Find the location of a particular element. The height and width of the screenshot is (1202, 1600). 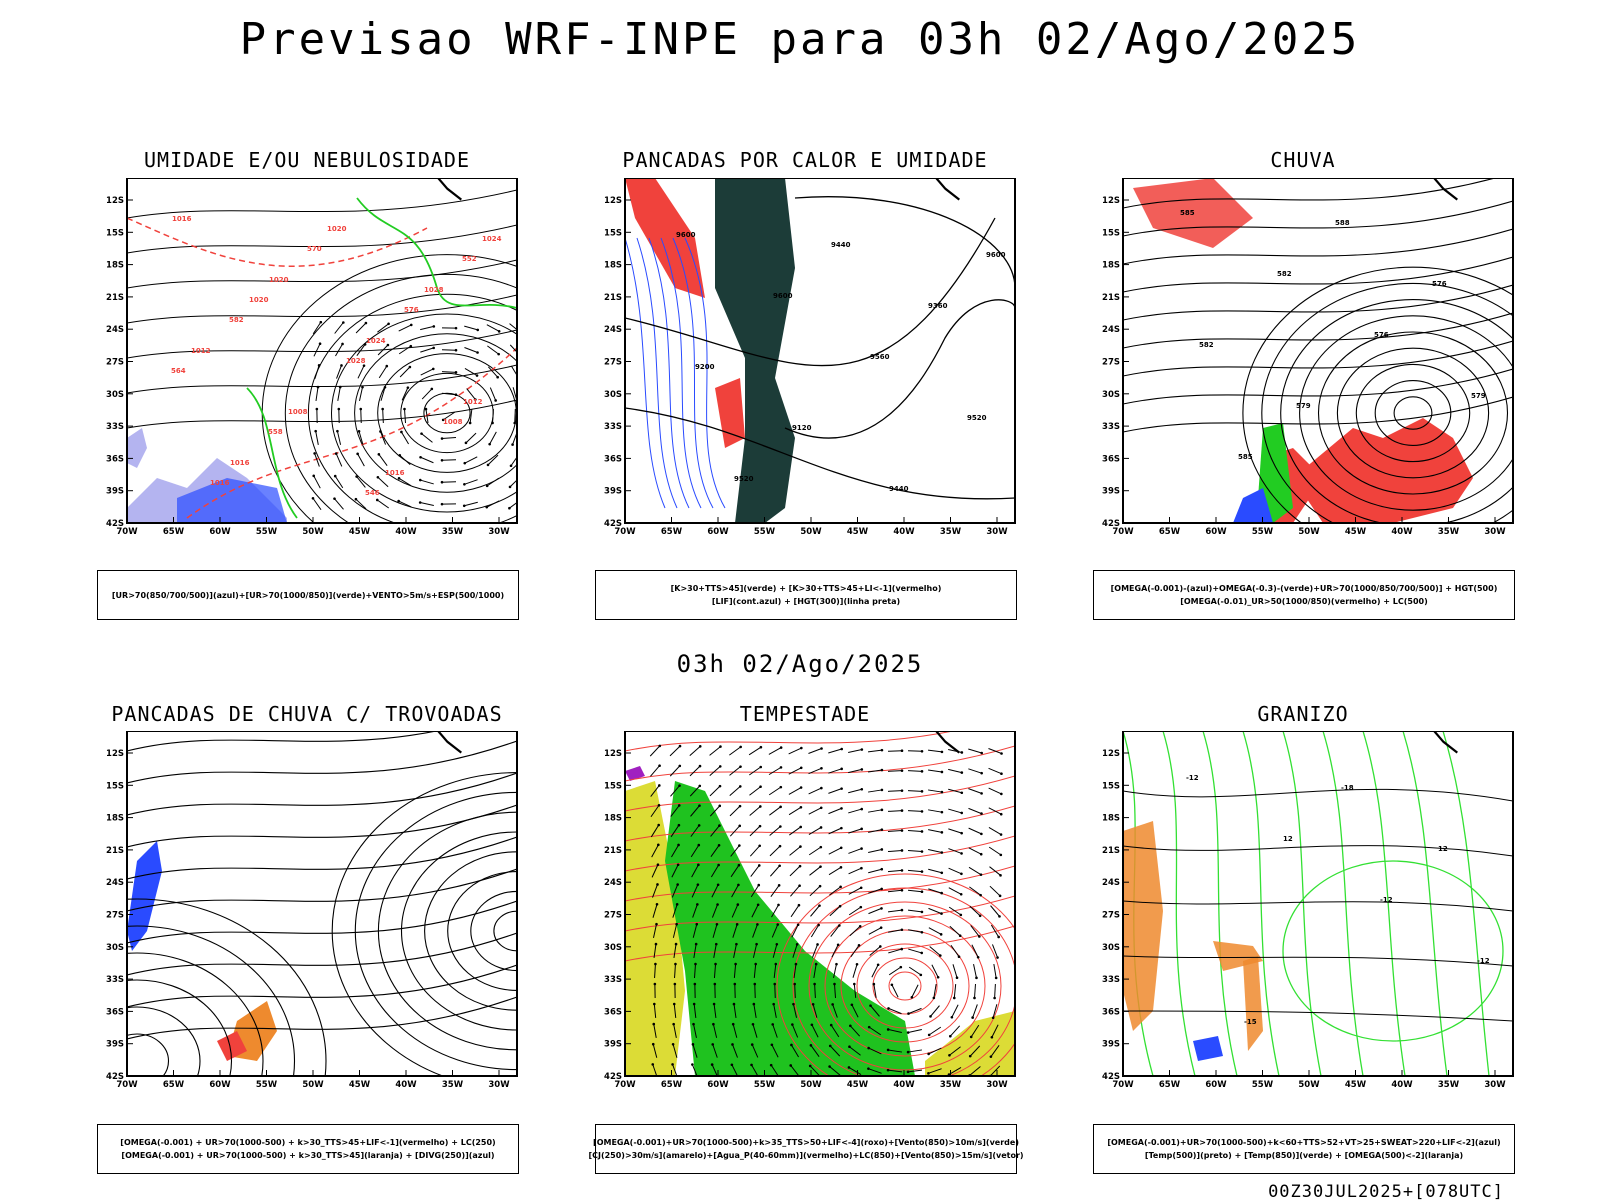

lat-label: 36S is located at coordinates (115, 1012).